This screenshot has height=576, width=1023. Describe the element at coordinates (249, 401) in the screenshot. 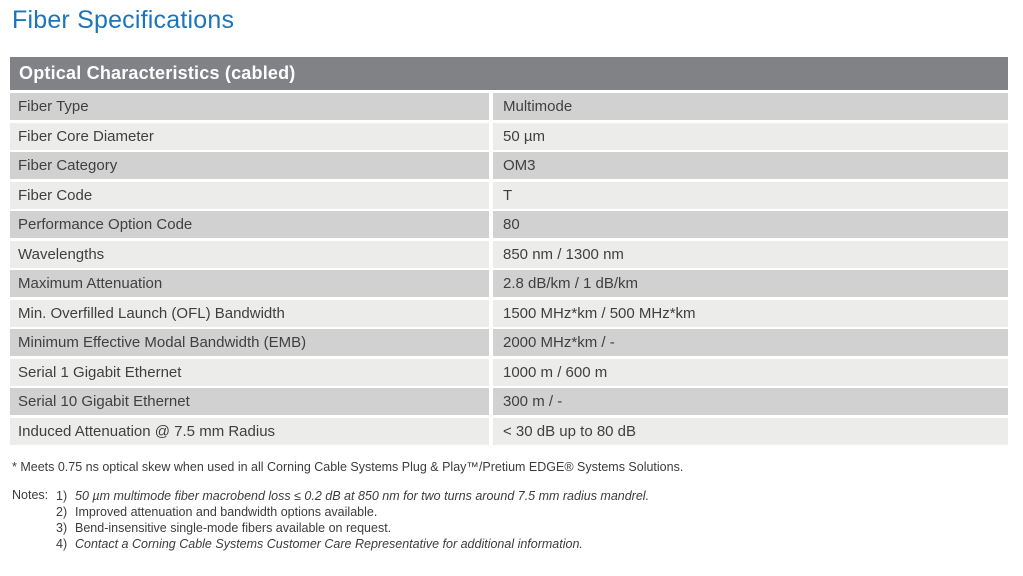

I see `row-label: Serial 10 Gigabit Ethernet` at that location.